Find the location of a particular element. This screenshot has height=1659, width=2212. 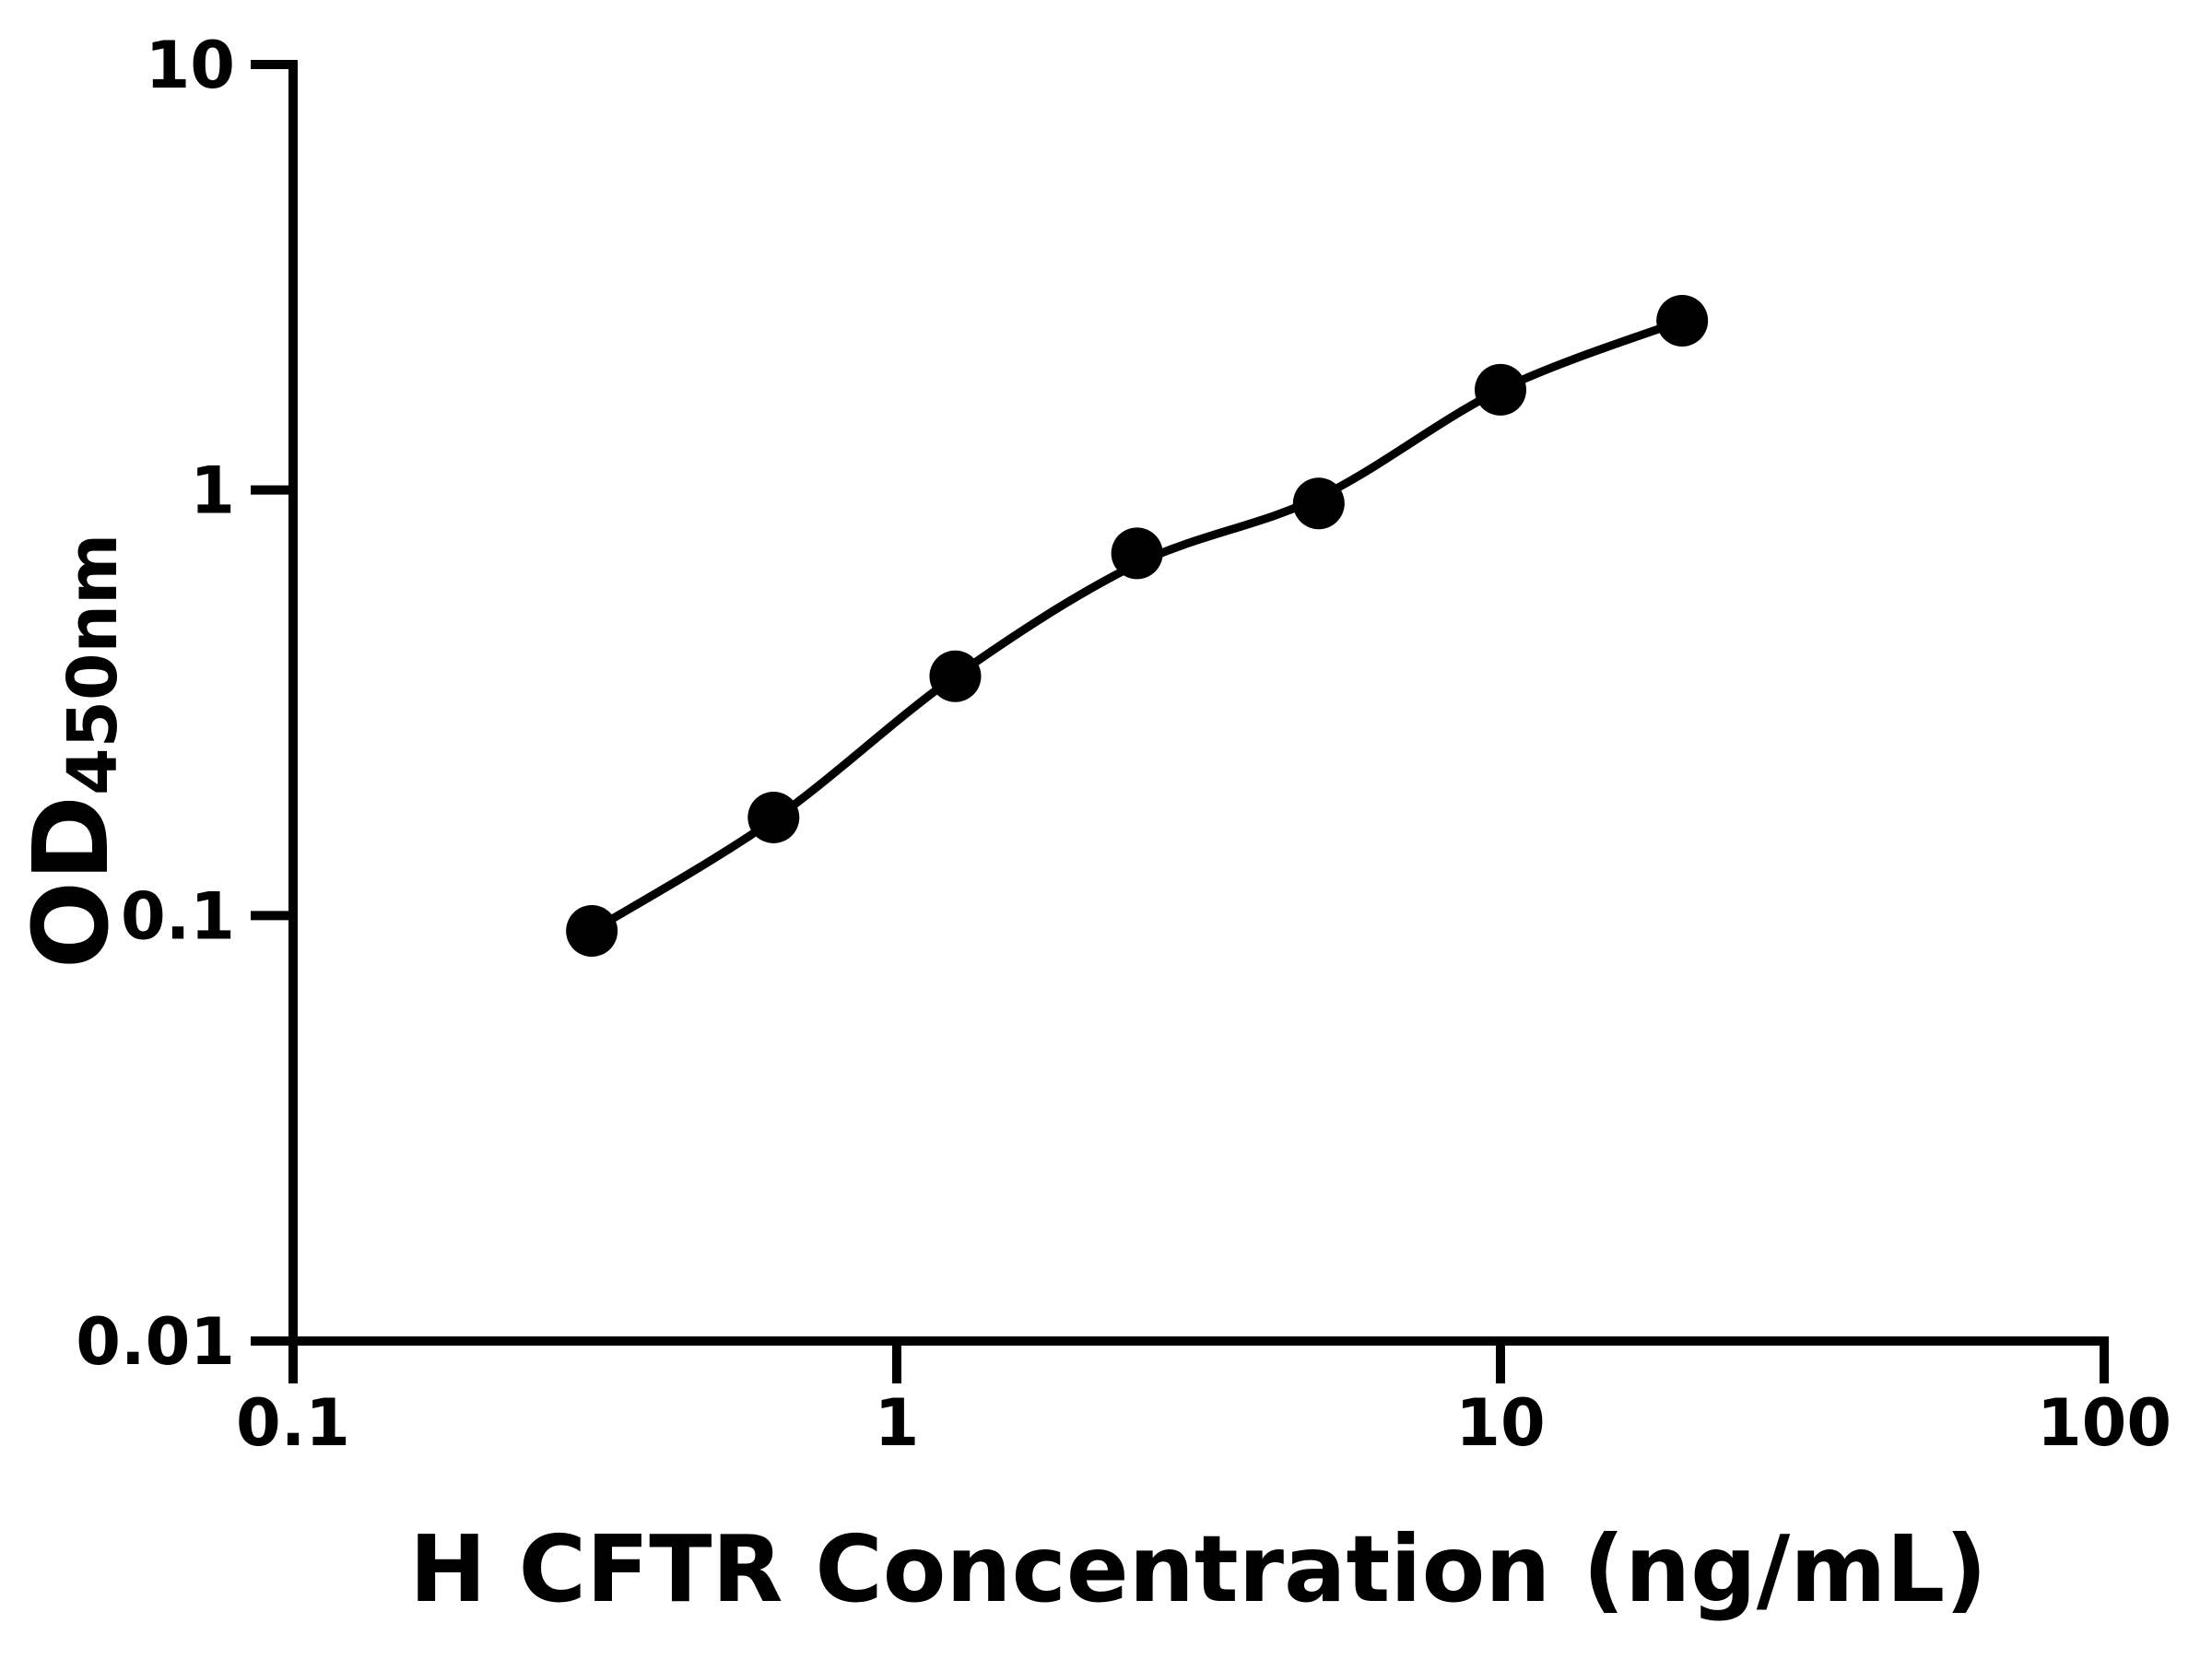

y-axis-title-subscript: 450nm is located at coordinates (93, 664).